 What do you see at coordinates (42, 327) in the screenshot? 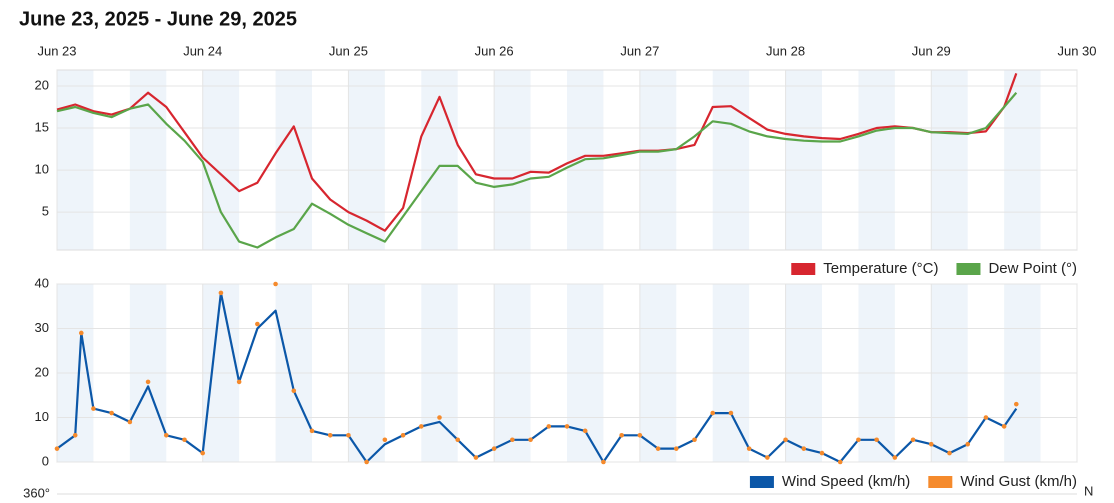
I see `y-tick-label: 30` at bounding box center [42, 327].